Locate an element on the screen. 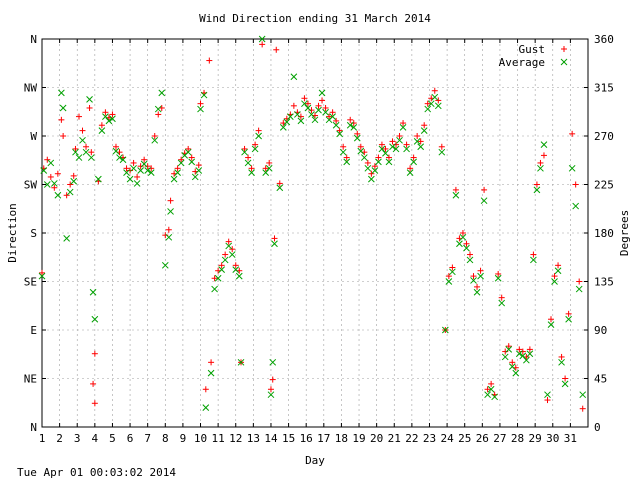 This screenshot has height=480, width=640. y-tick-label-right: 135 is located at coordinates (604, 282).